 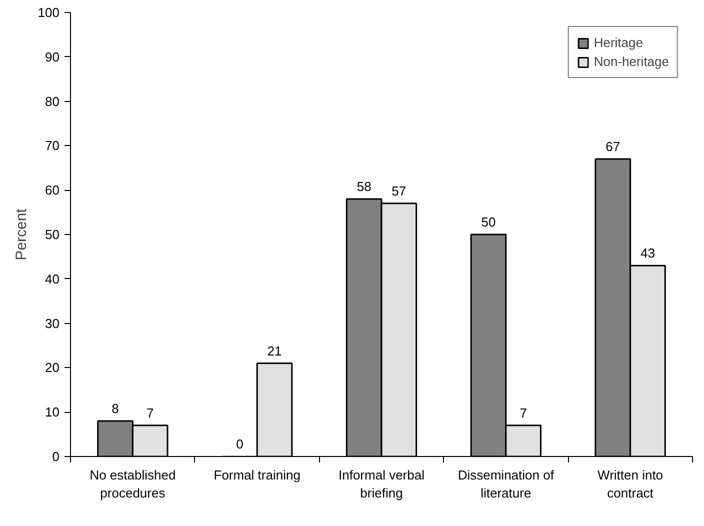 I want to click on y-tick-label: 50, so click(x=52, y=234).